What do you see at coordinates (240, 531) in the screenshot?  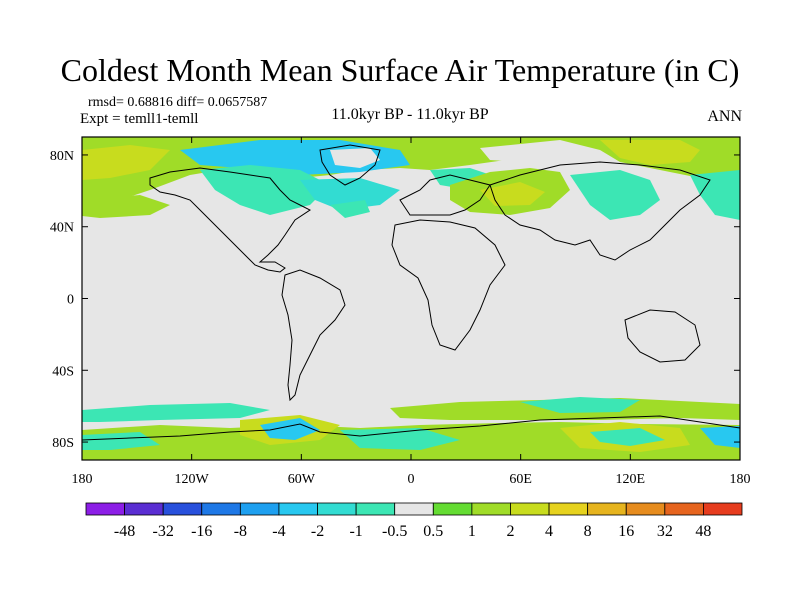 I see `colorbar-label: -8` at bounding box center [240, 531].